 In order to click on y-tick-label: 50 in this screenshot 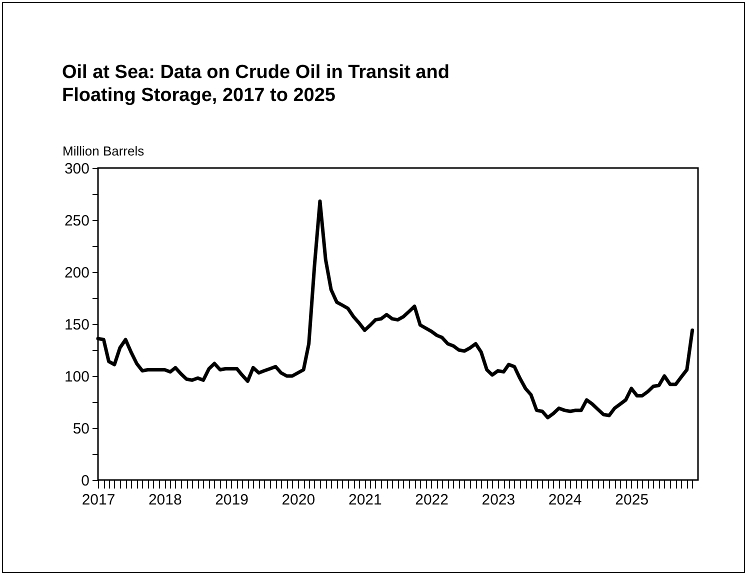, I will do `click(81, 429)`.